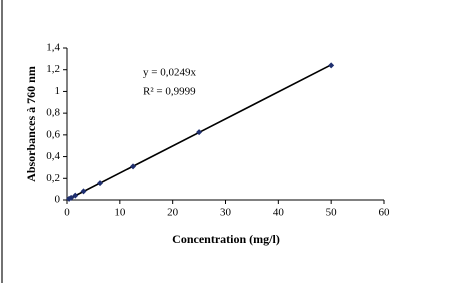  What do you see at coordinates (53, 134) in the screenshot?
I see `y-tick-label: 0,6` at bounding box center [53, 134].